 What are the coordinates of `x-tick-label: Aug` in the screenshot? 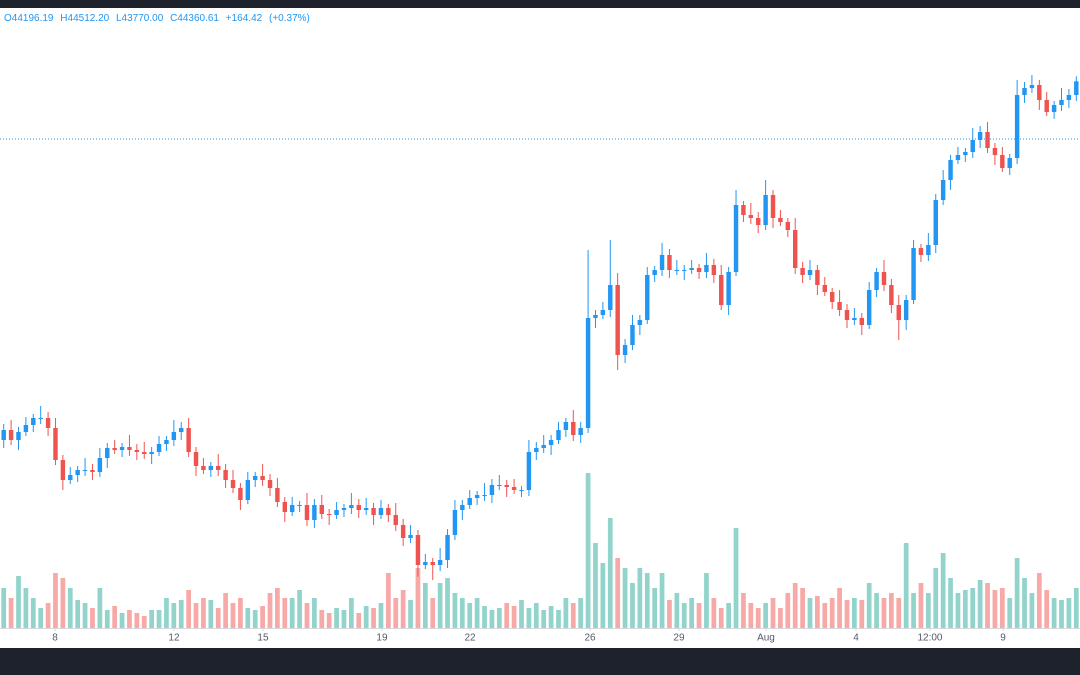 It's located at (766, 638).